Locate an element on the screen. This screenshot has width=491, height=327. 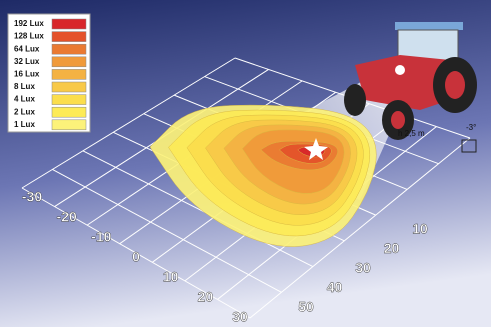
light-source-star is located at coordinates (316, 149).